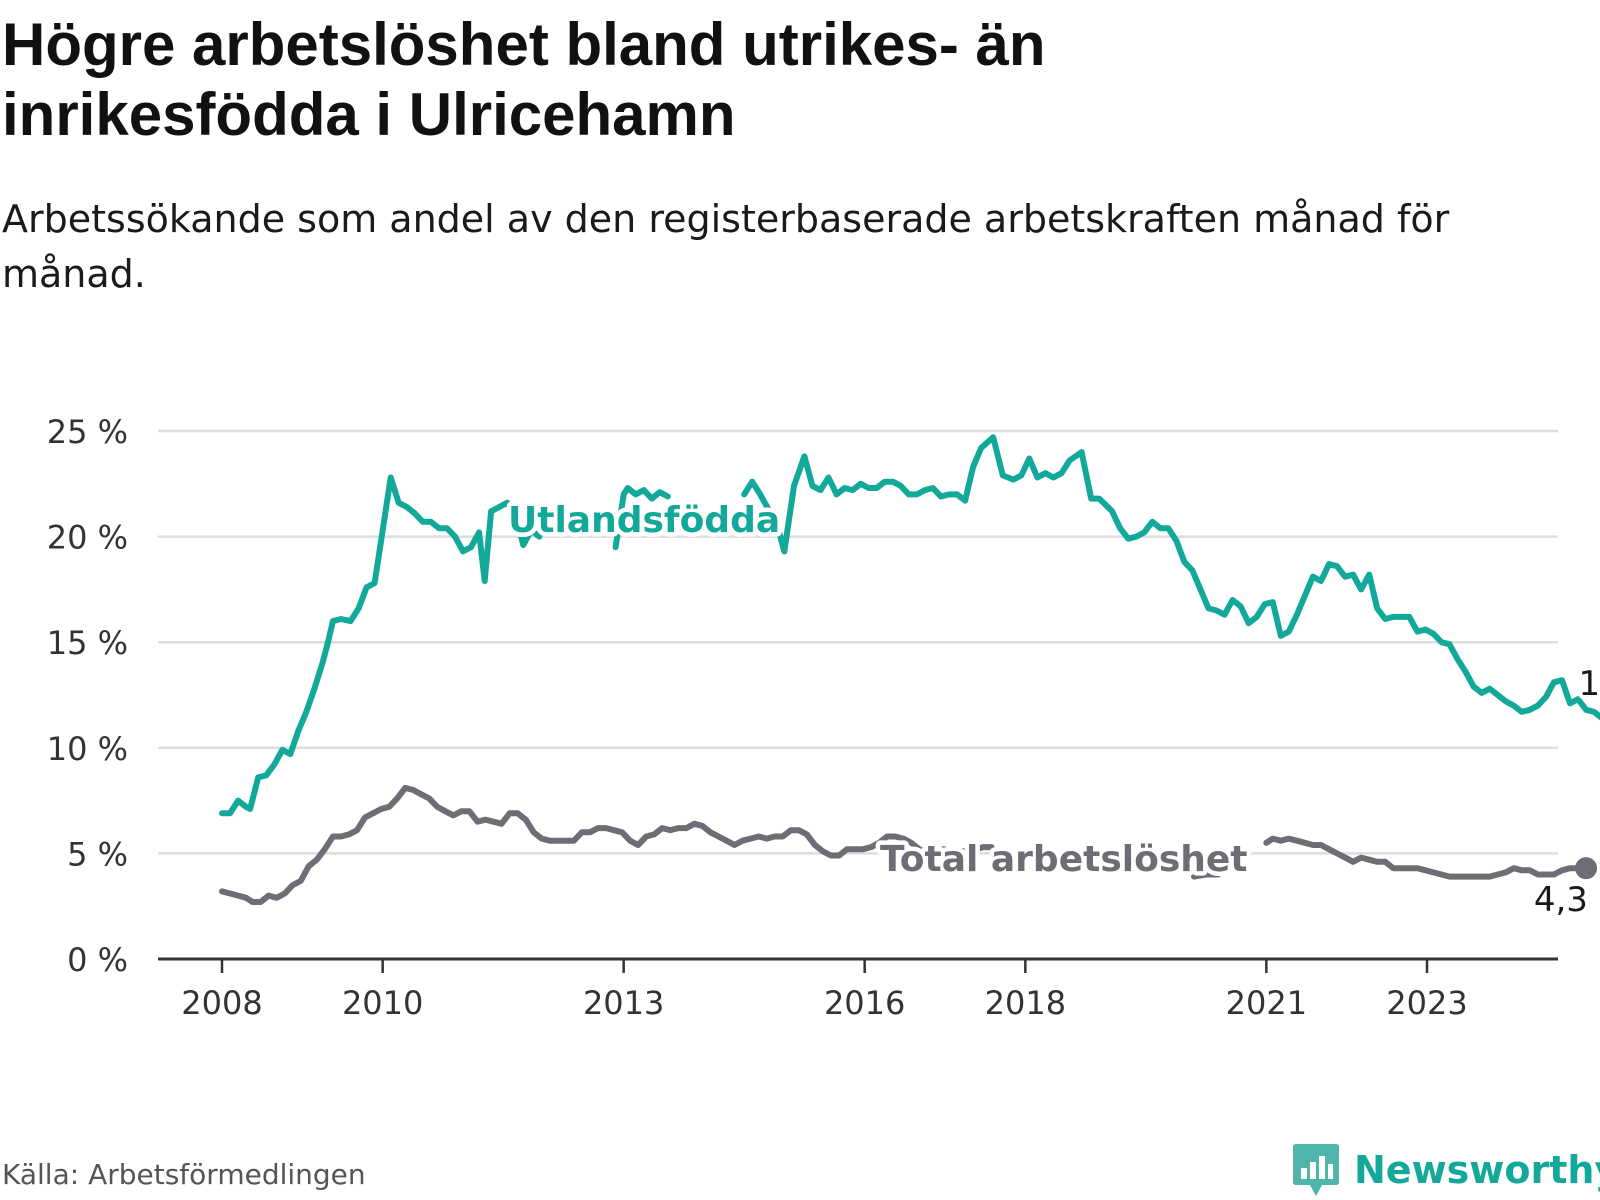 This screenshot has height=1200, width=1600. I want to click on bar-chart-icon, so click(1316, 1170).